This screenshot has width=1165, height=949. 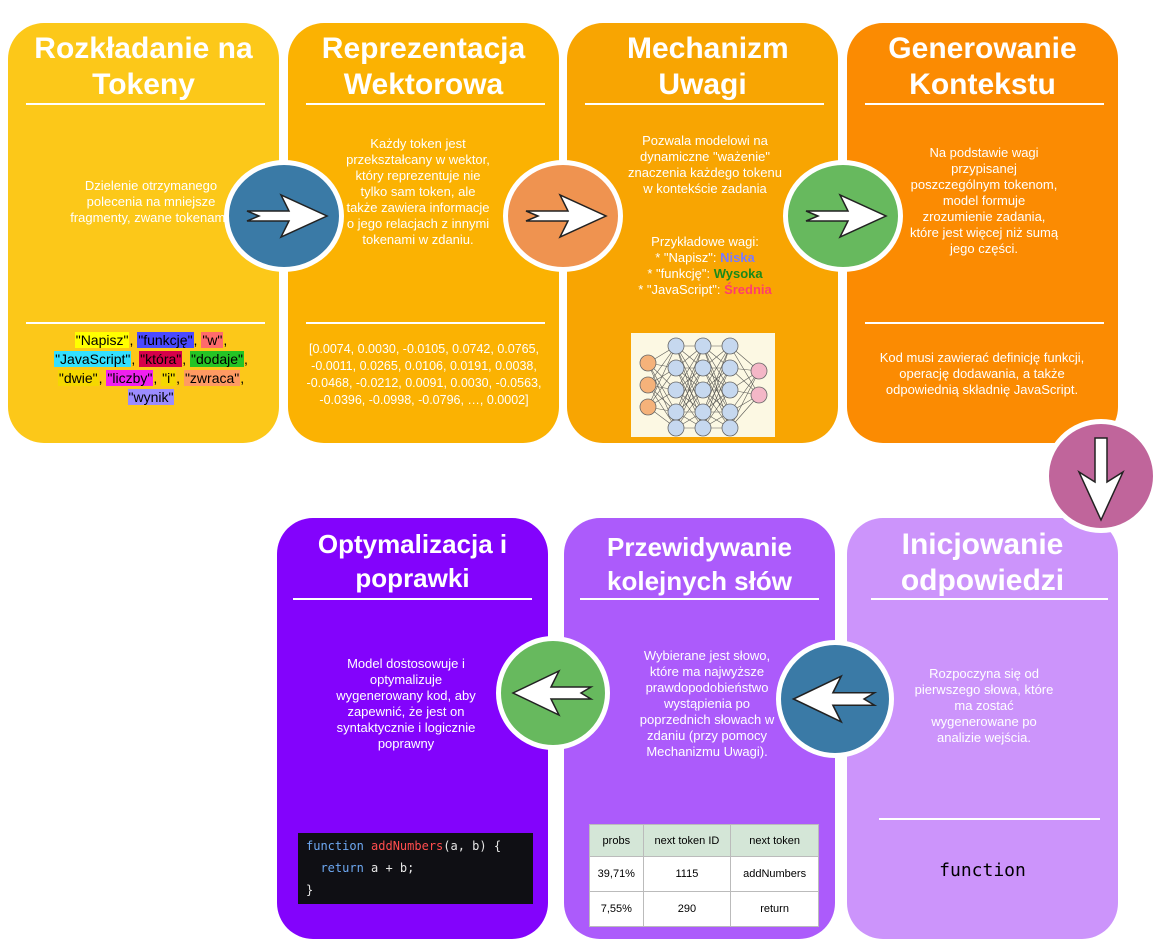 I want to click on token-chip: "JavaScript", so click(x=93, y=359).